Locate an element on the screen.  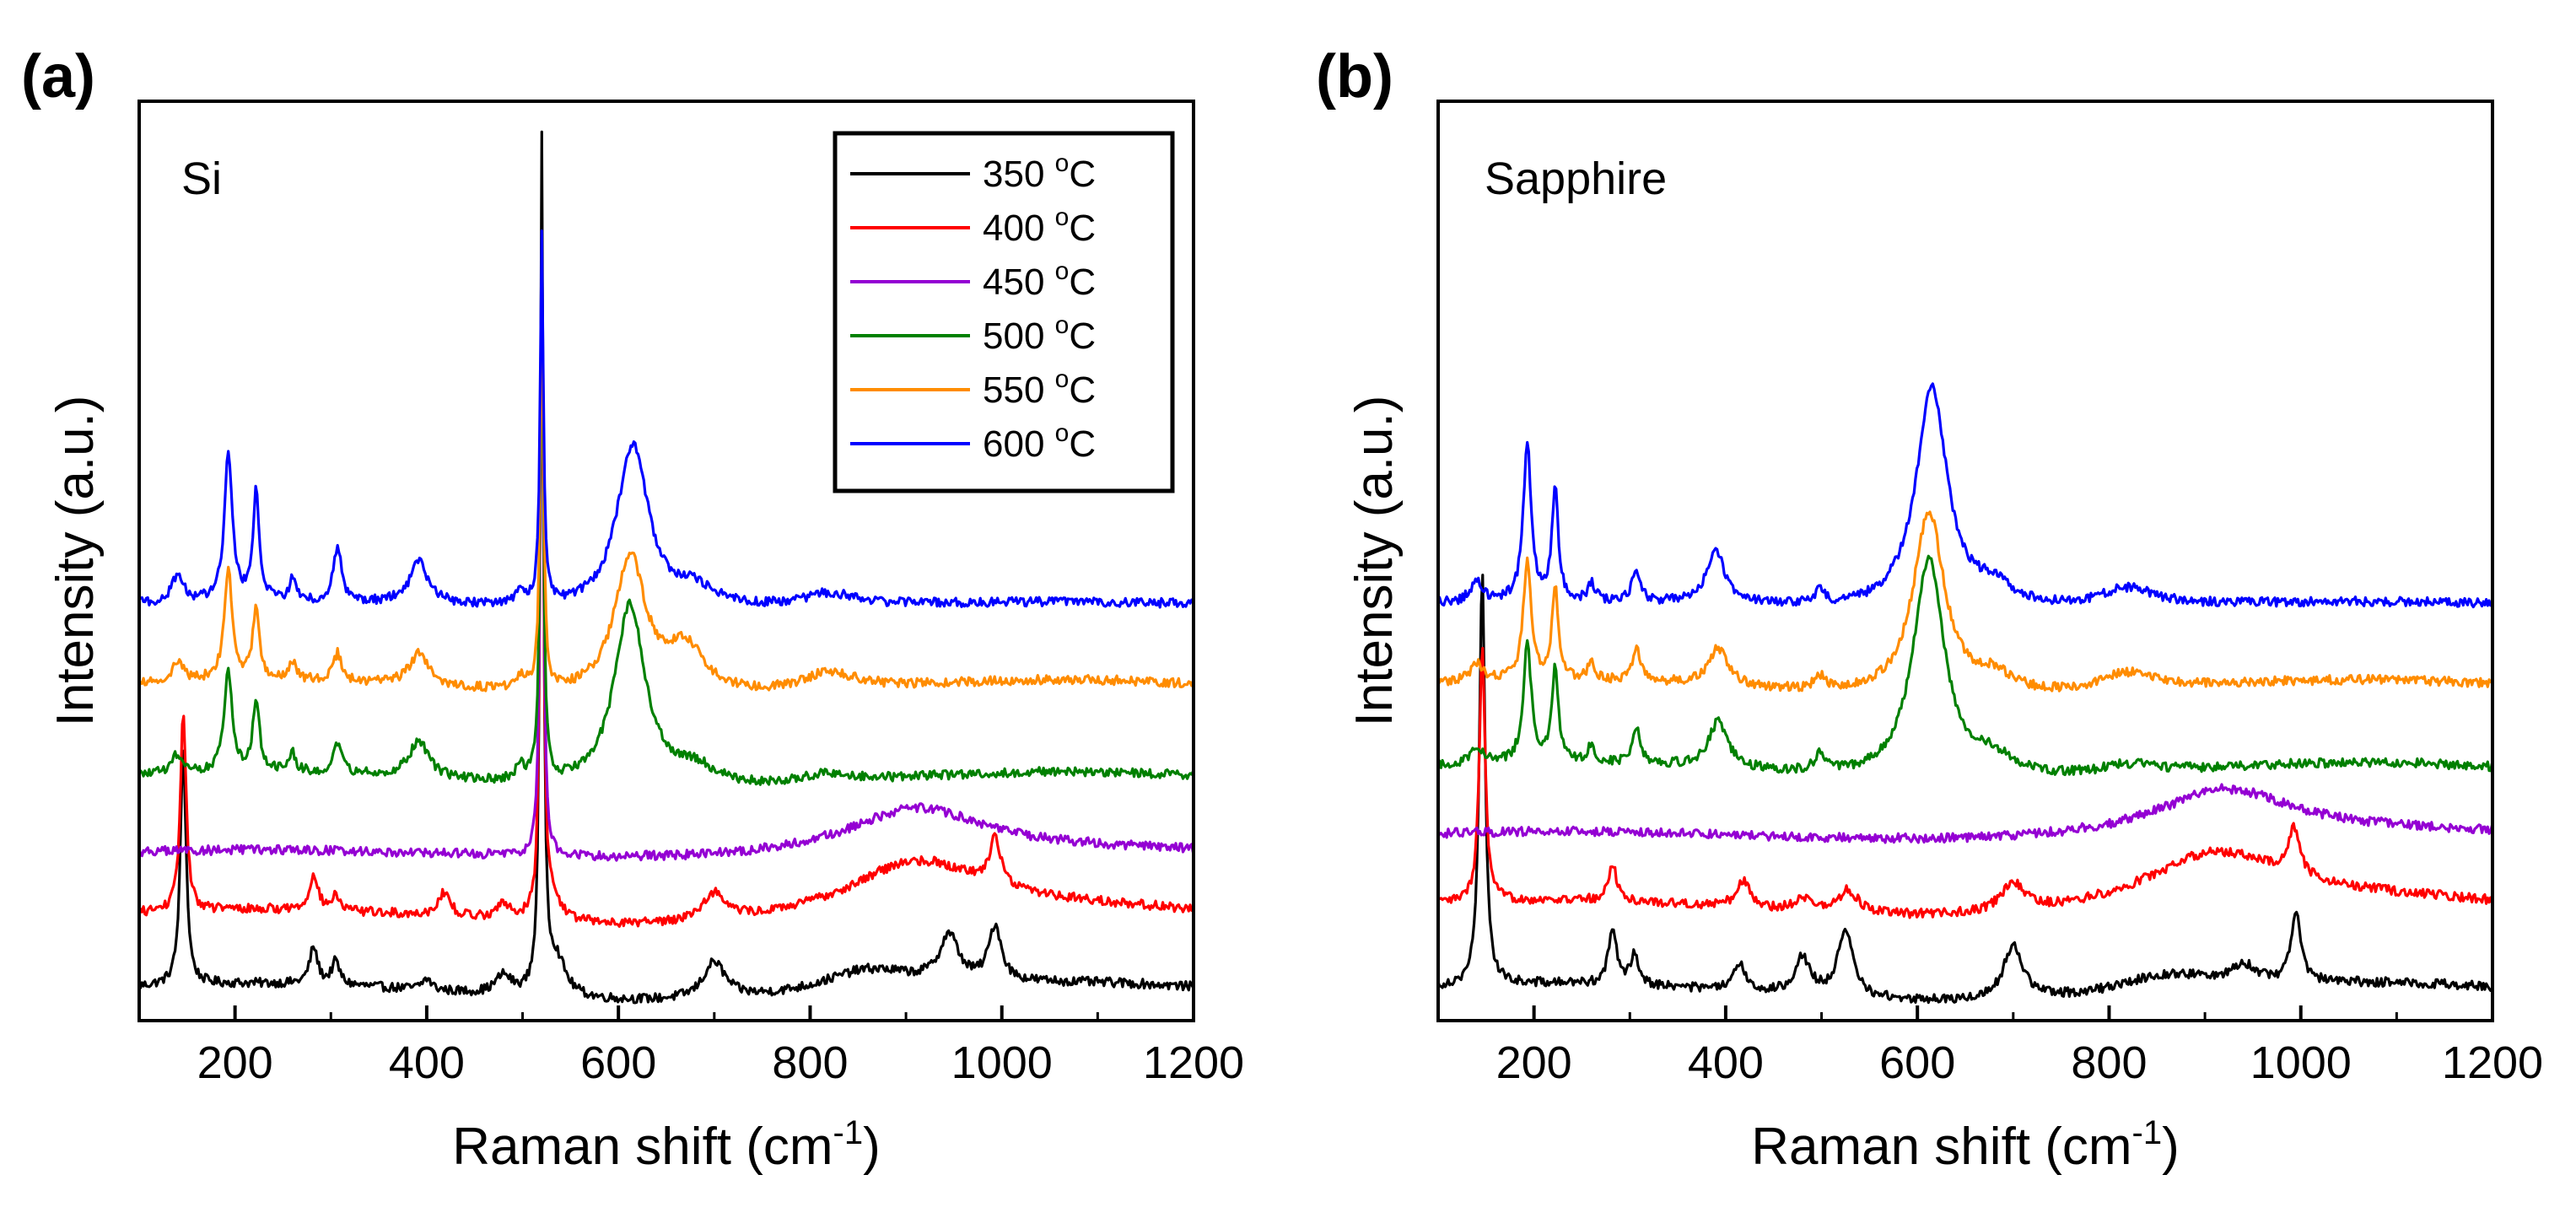
series-line-350c is located at coordinates (1965, 790).